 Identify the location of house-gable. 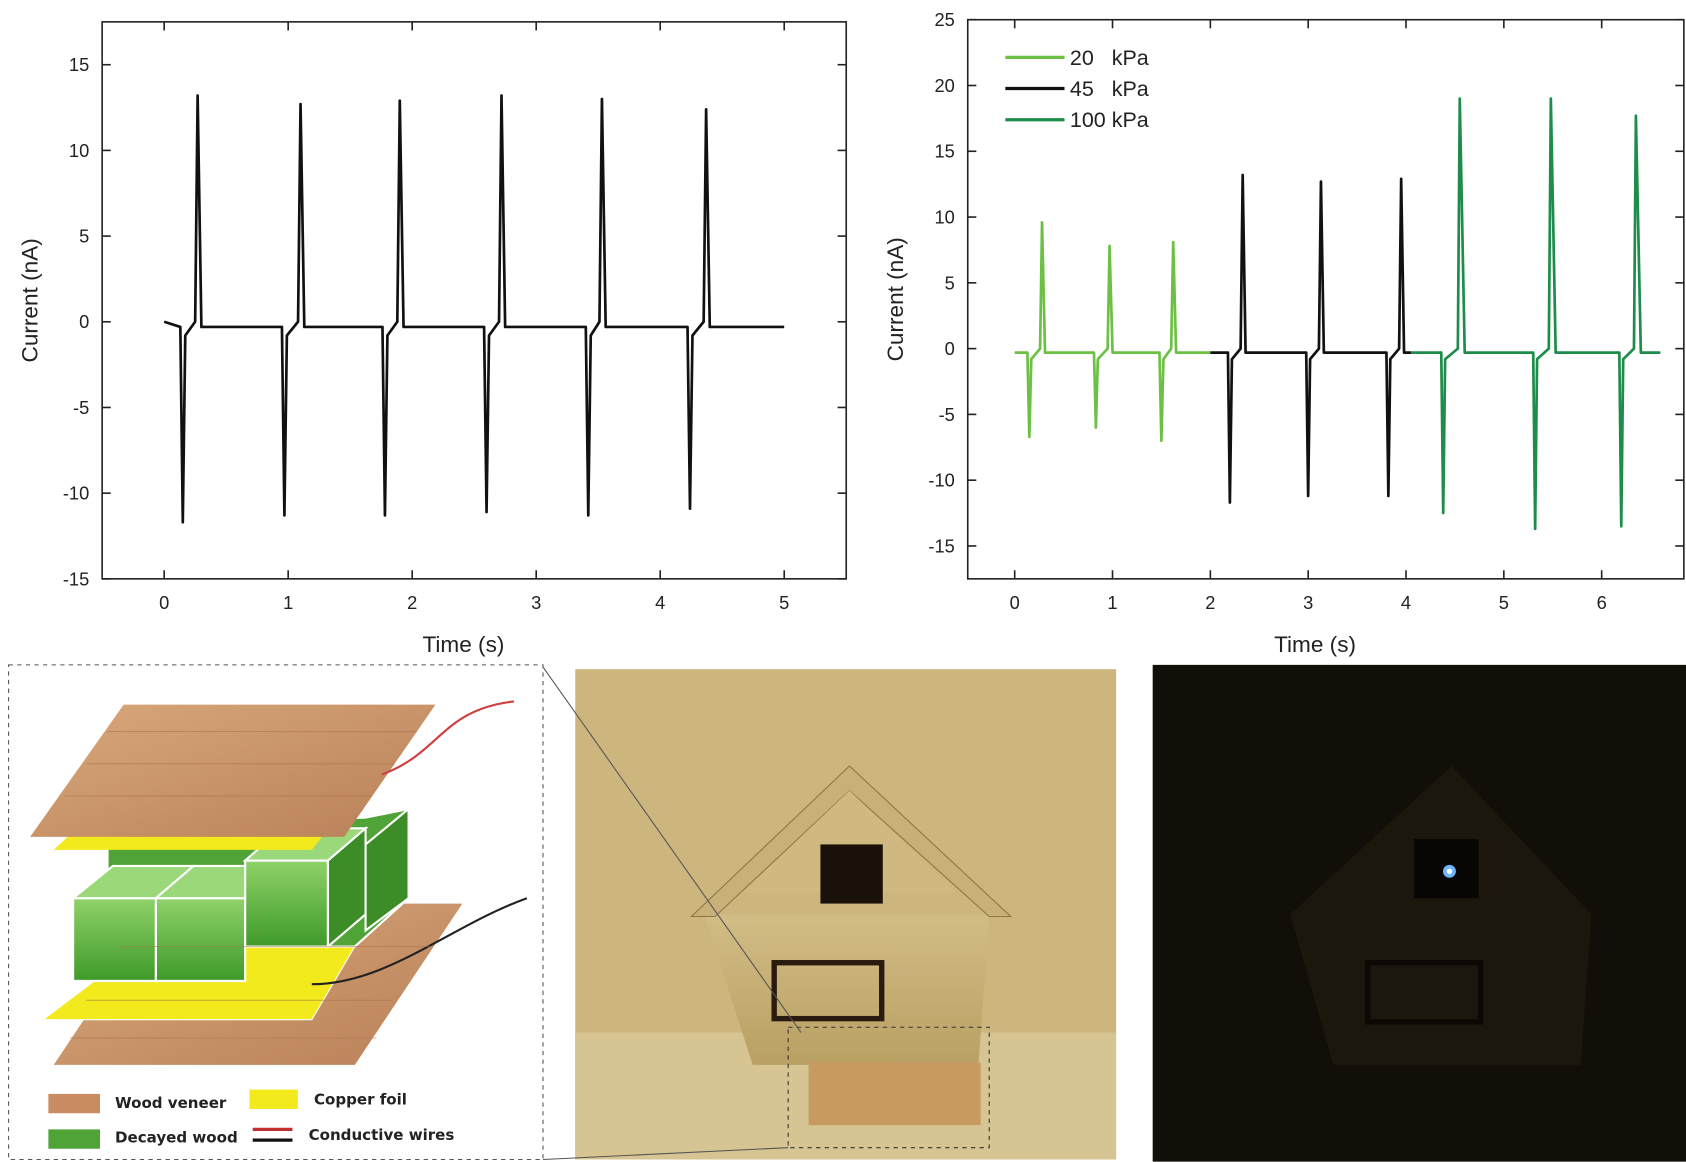
(849, 841).